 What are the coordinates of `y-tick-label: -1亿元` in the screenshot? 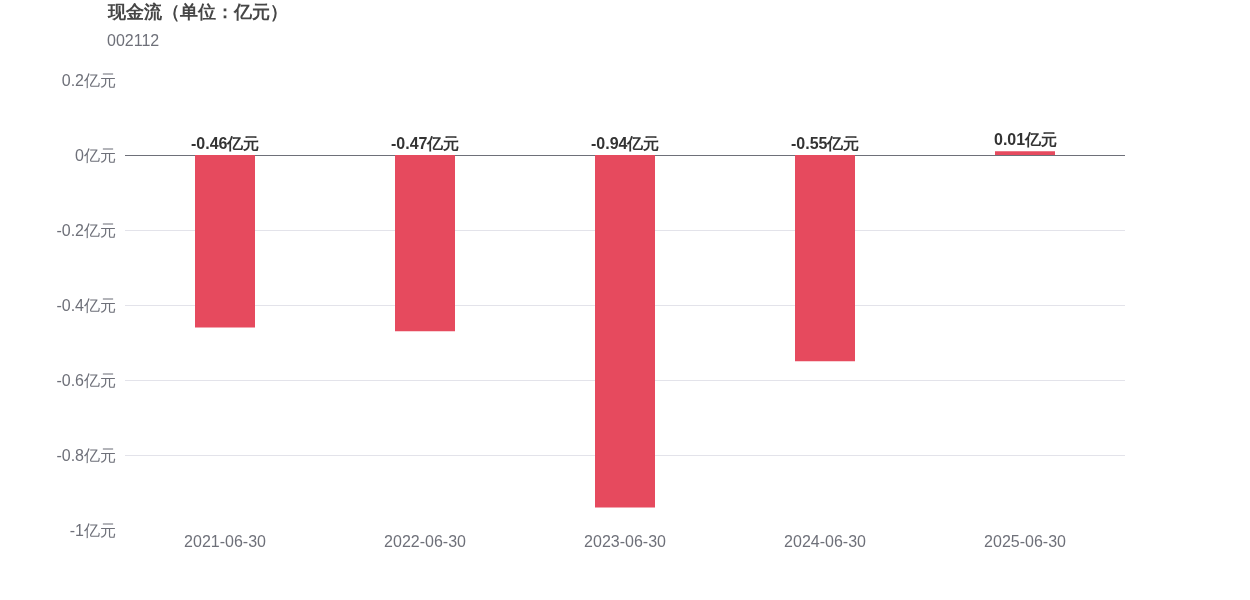 It's located at (92, 530).